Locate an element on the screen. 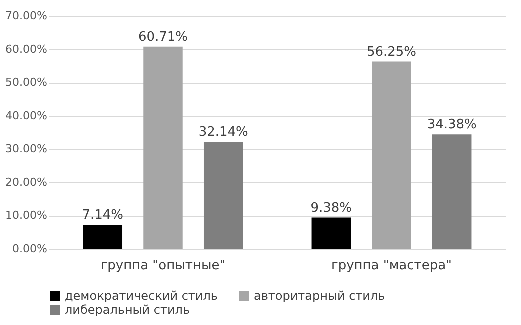  y-tick-label: 30.00% is located at coordinates (27, 149).